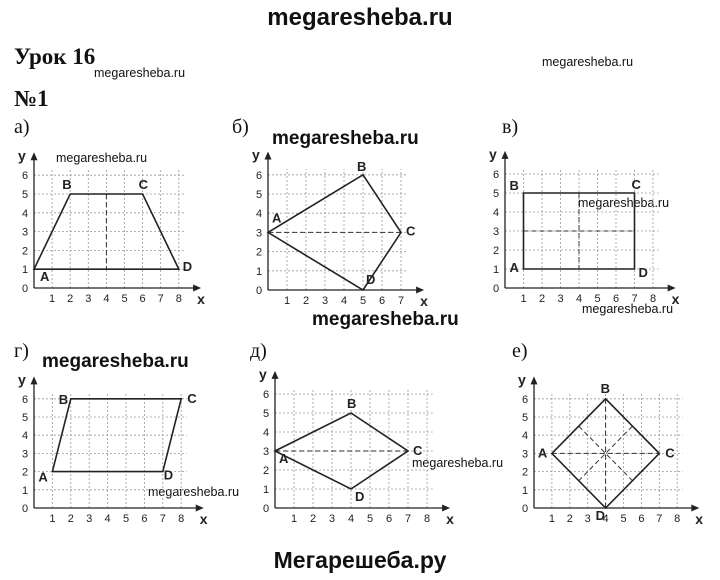 The height and width of the screenshot is (580, 720). What do you see at coordinates (360, 17) in the screenshot?
I see `site-header: megaresheba.ru` at bounding box center [360, 17].